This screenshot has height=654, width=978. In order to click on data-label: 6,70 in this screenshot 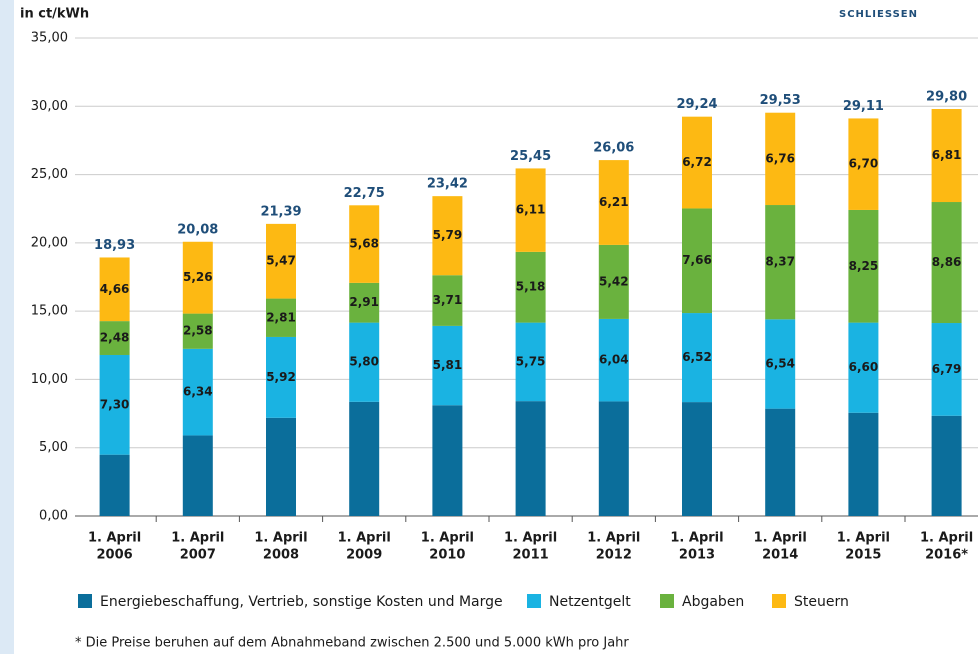, I will do `click(864, 164)`.